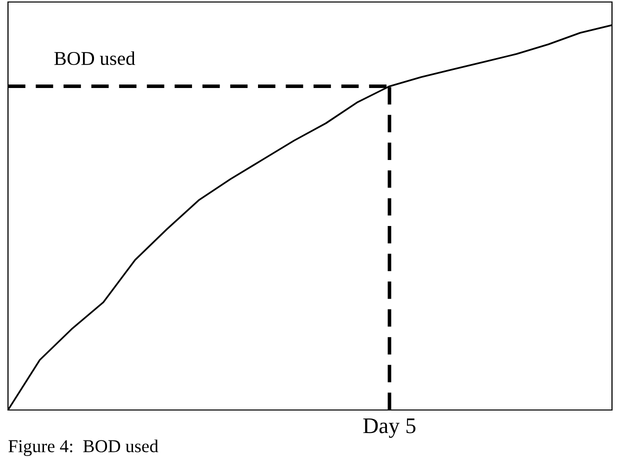 Image resolution: width=626 pixels, height=458 pixels. I want to click on text: Day 5, so click(389, 428).